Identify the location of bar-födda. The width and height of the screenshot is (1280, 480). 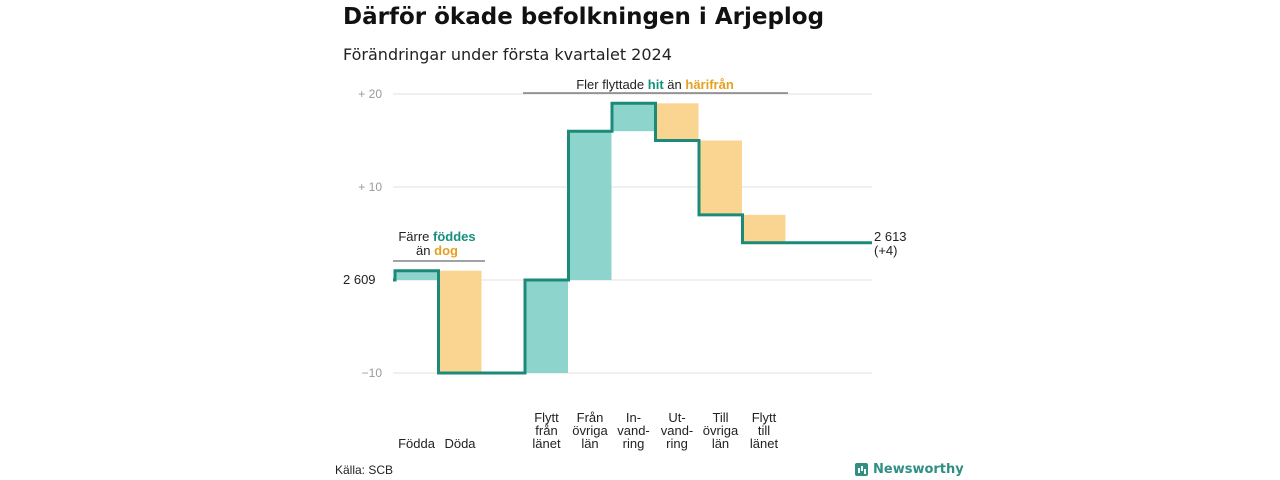
(416, 275).